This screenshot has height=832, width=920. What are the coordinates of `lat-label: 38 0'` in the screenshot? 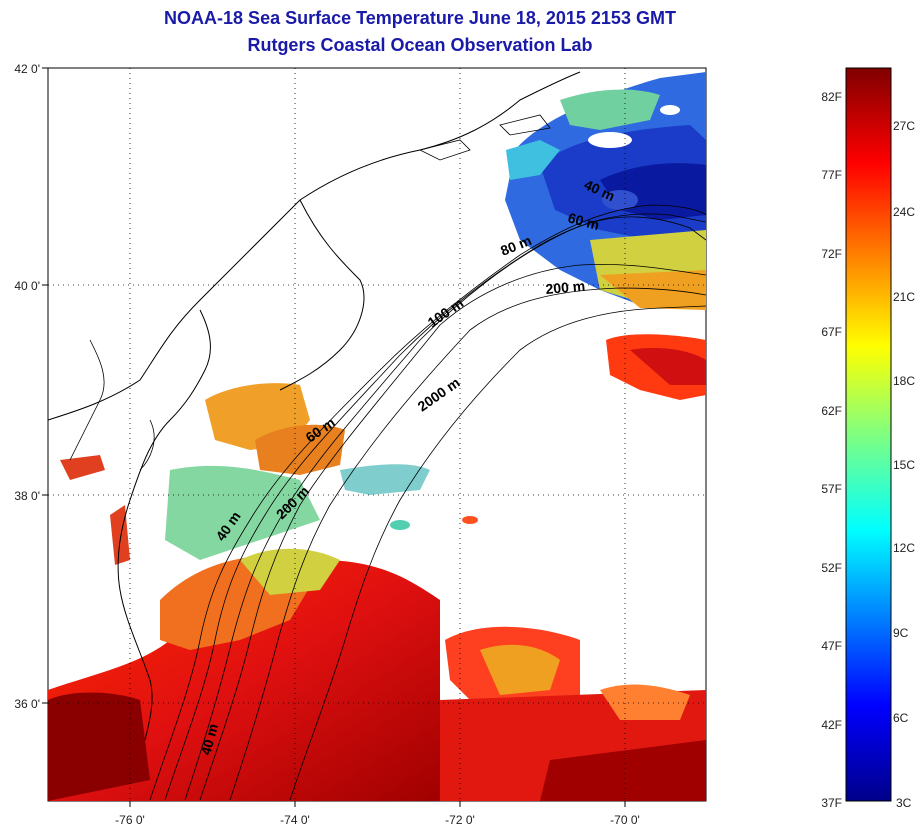 It's located at (27, 496).